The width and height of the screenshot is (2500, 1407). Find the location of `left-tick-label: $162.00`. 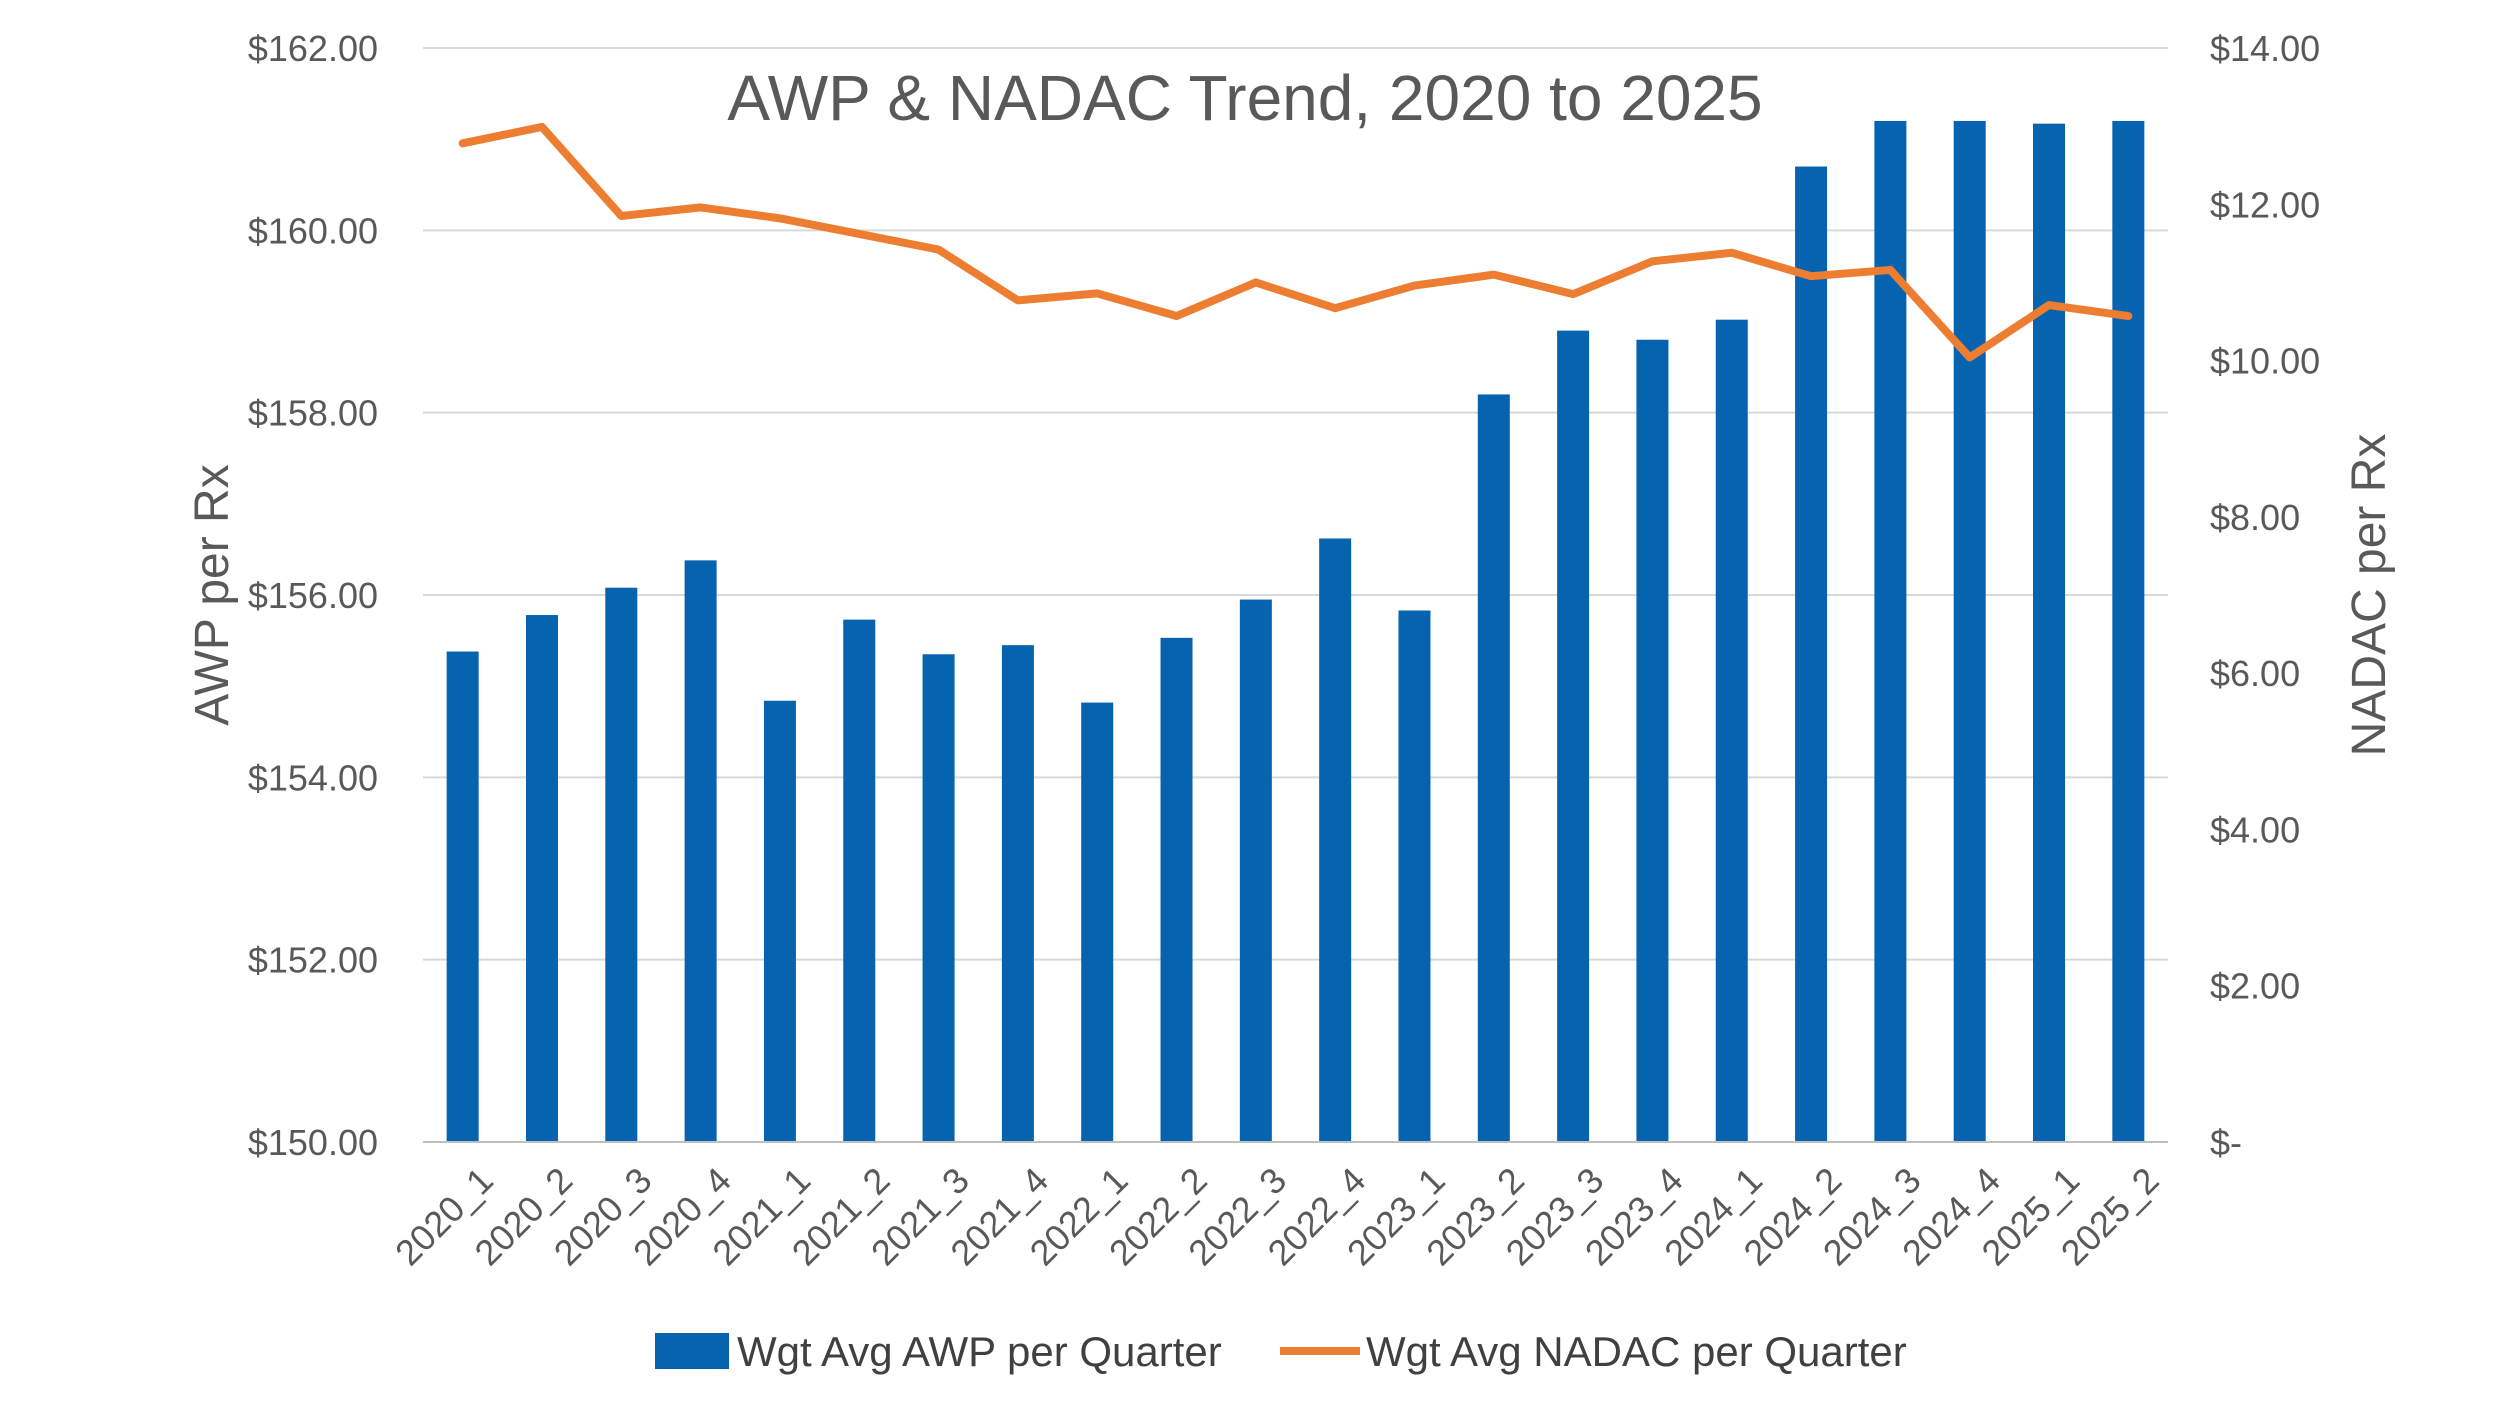

left-tick-label: $162.00 is located at coordinates (313, 48).